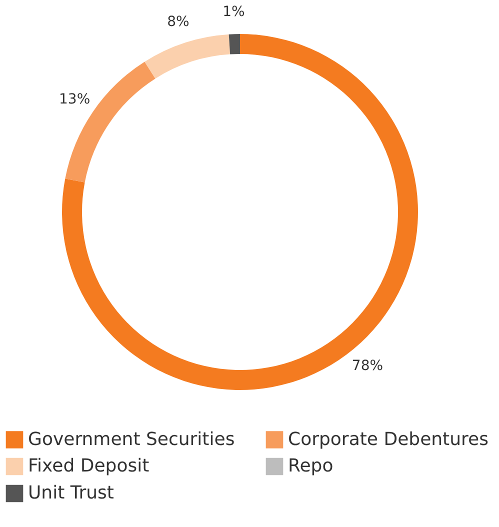 The width and height of the screenshot is (499, 527). I want to click on data-label: 1%, so click(233, 12).